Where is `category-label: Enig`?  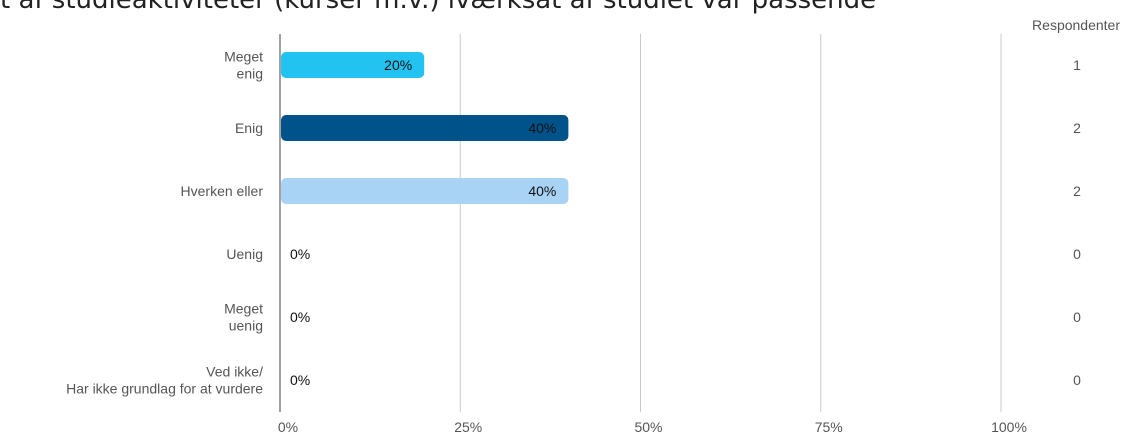 category-label: Enig is located at coordinates (249, 128).